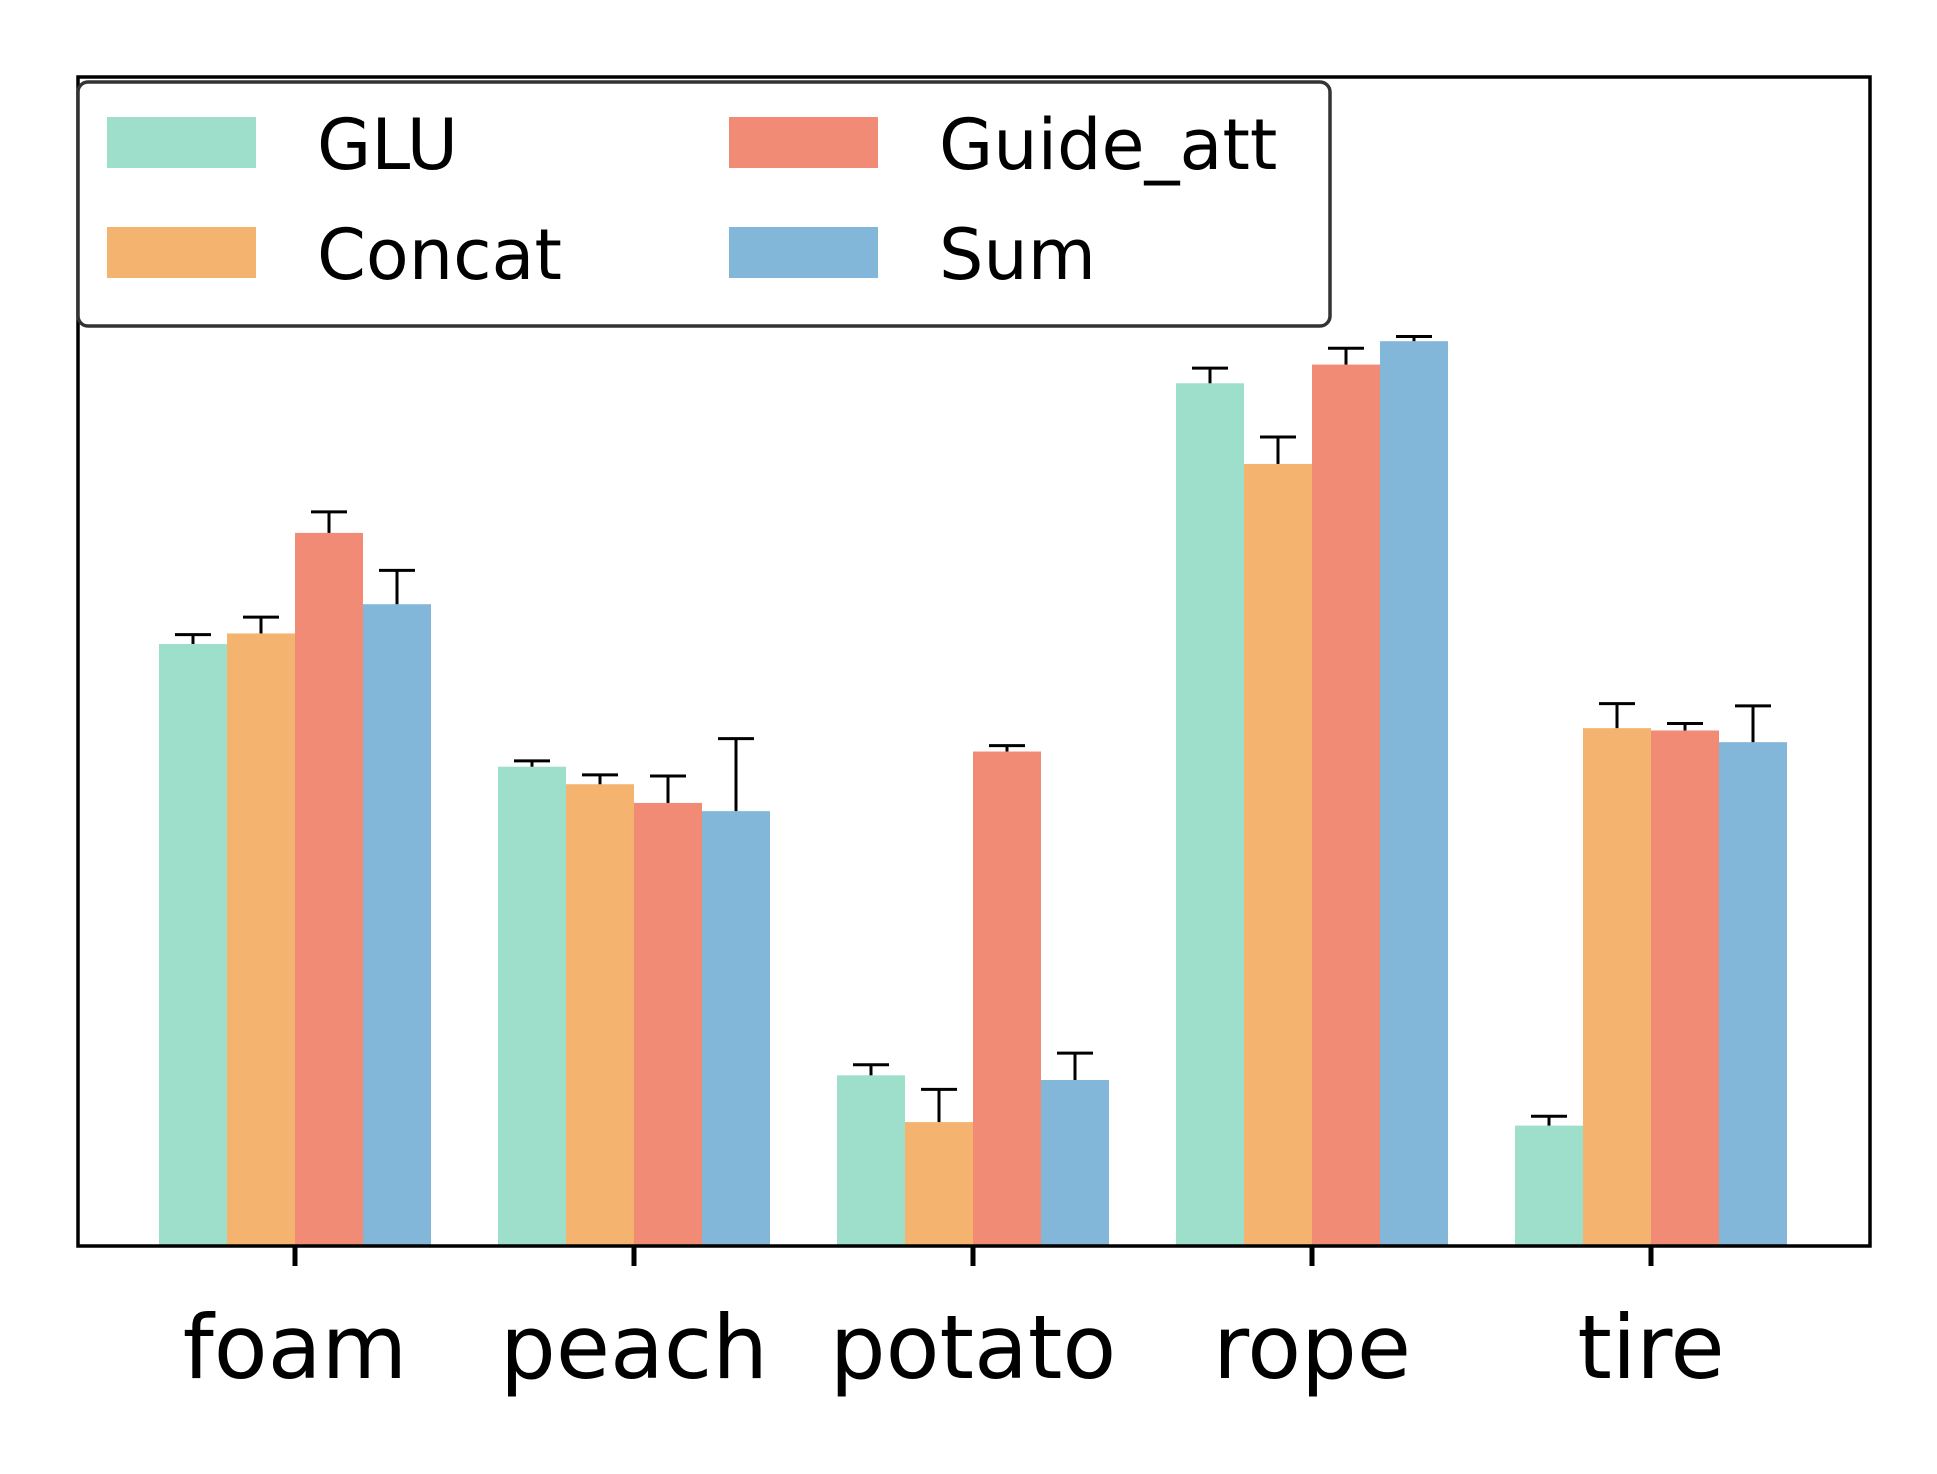  Describe the element at coordinates (1414, 338) in the screenshot. I see `error-bar-rope-sum` at that location.